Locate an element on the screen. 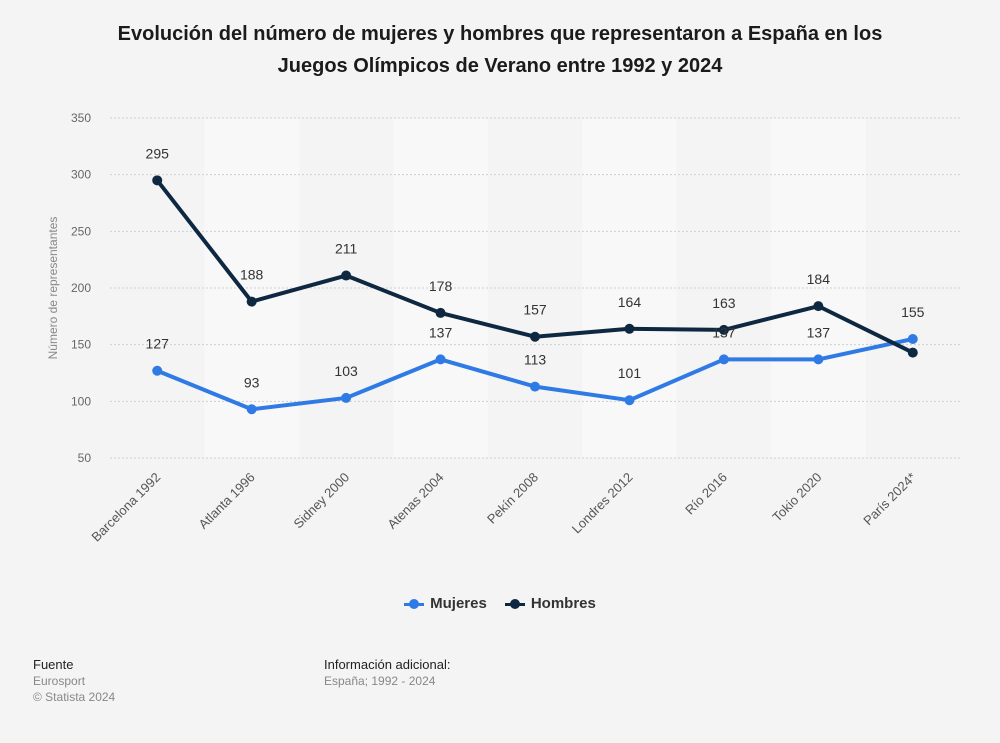 This screenshot has width=1000, height=743. data-label-hombres: 211 is located at coordinates (346, 249).